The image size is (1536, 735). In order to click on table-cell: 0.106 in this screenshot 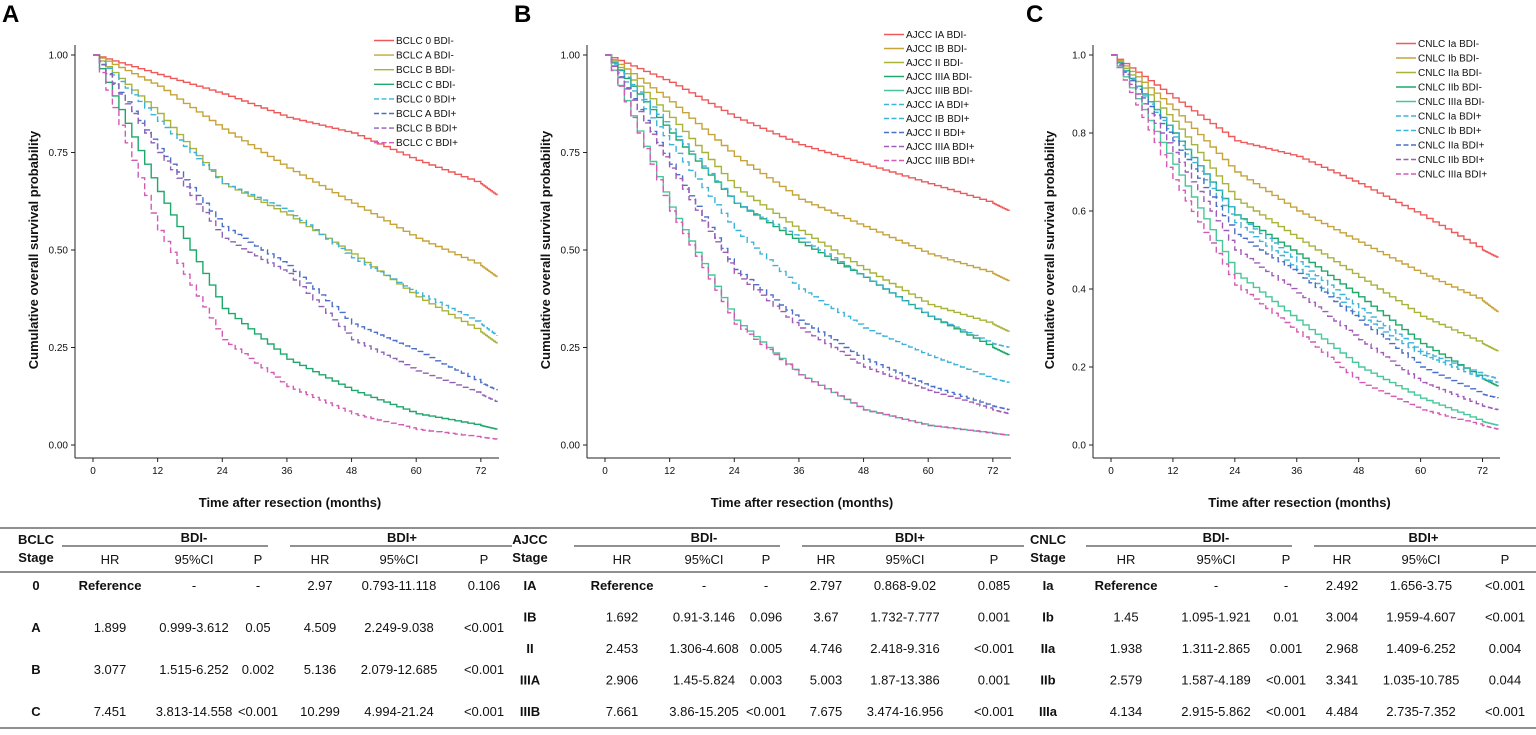, I will do `click(484, 585)`.